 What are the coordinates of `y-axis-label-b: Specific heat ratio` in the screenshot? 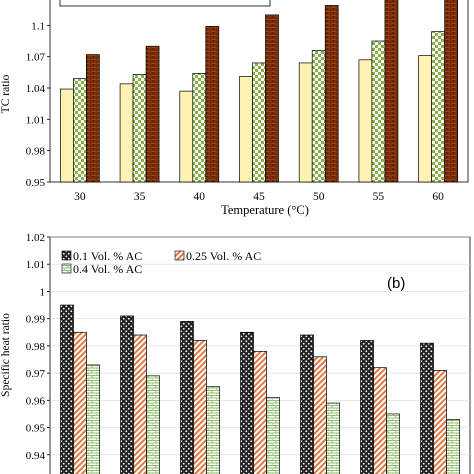 It's located at (6, 355).